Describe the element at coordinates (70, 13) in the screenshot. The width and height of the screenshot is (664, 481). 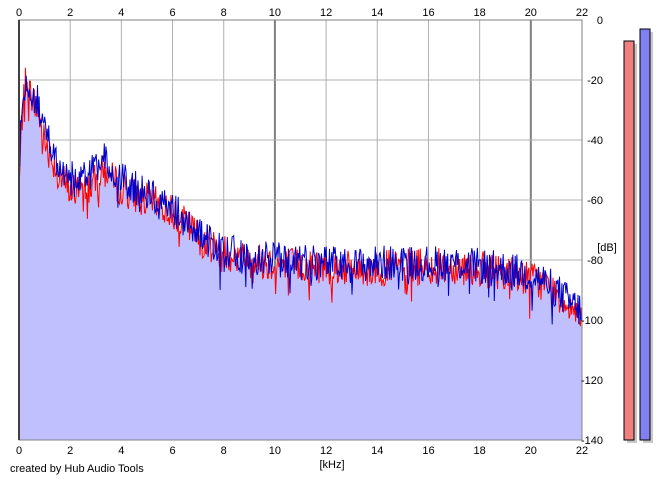
I see `x-tick-label-top: 2` at that location.